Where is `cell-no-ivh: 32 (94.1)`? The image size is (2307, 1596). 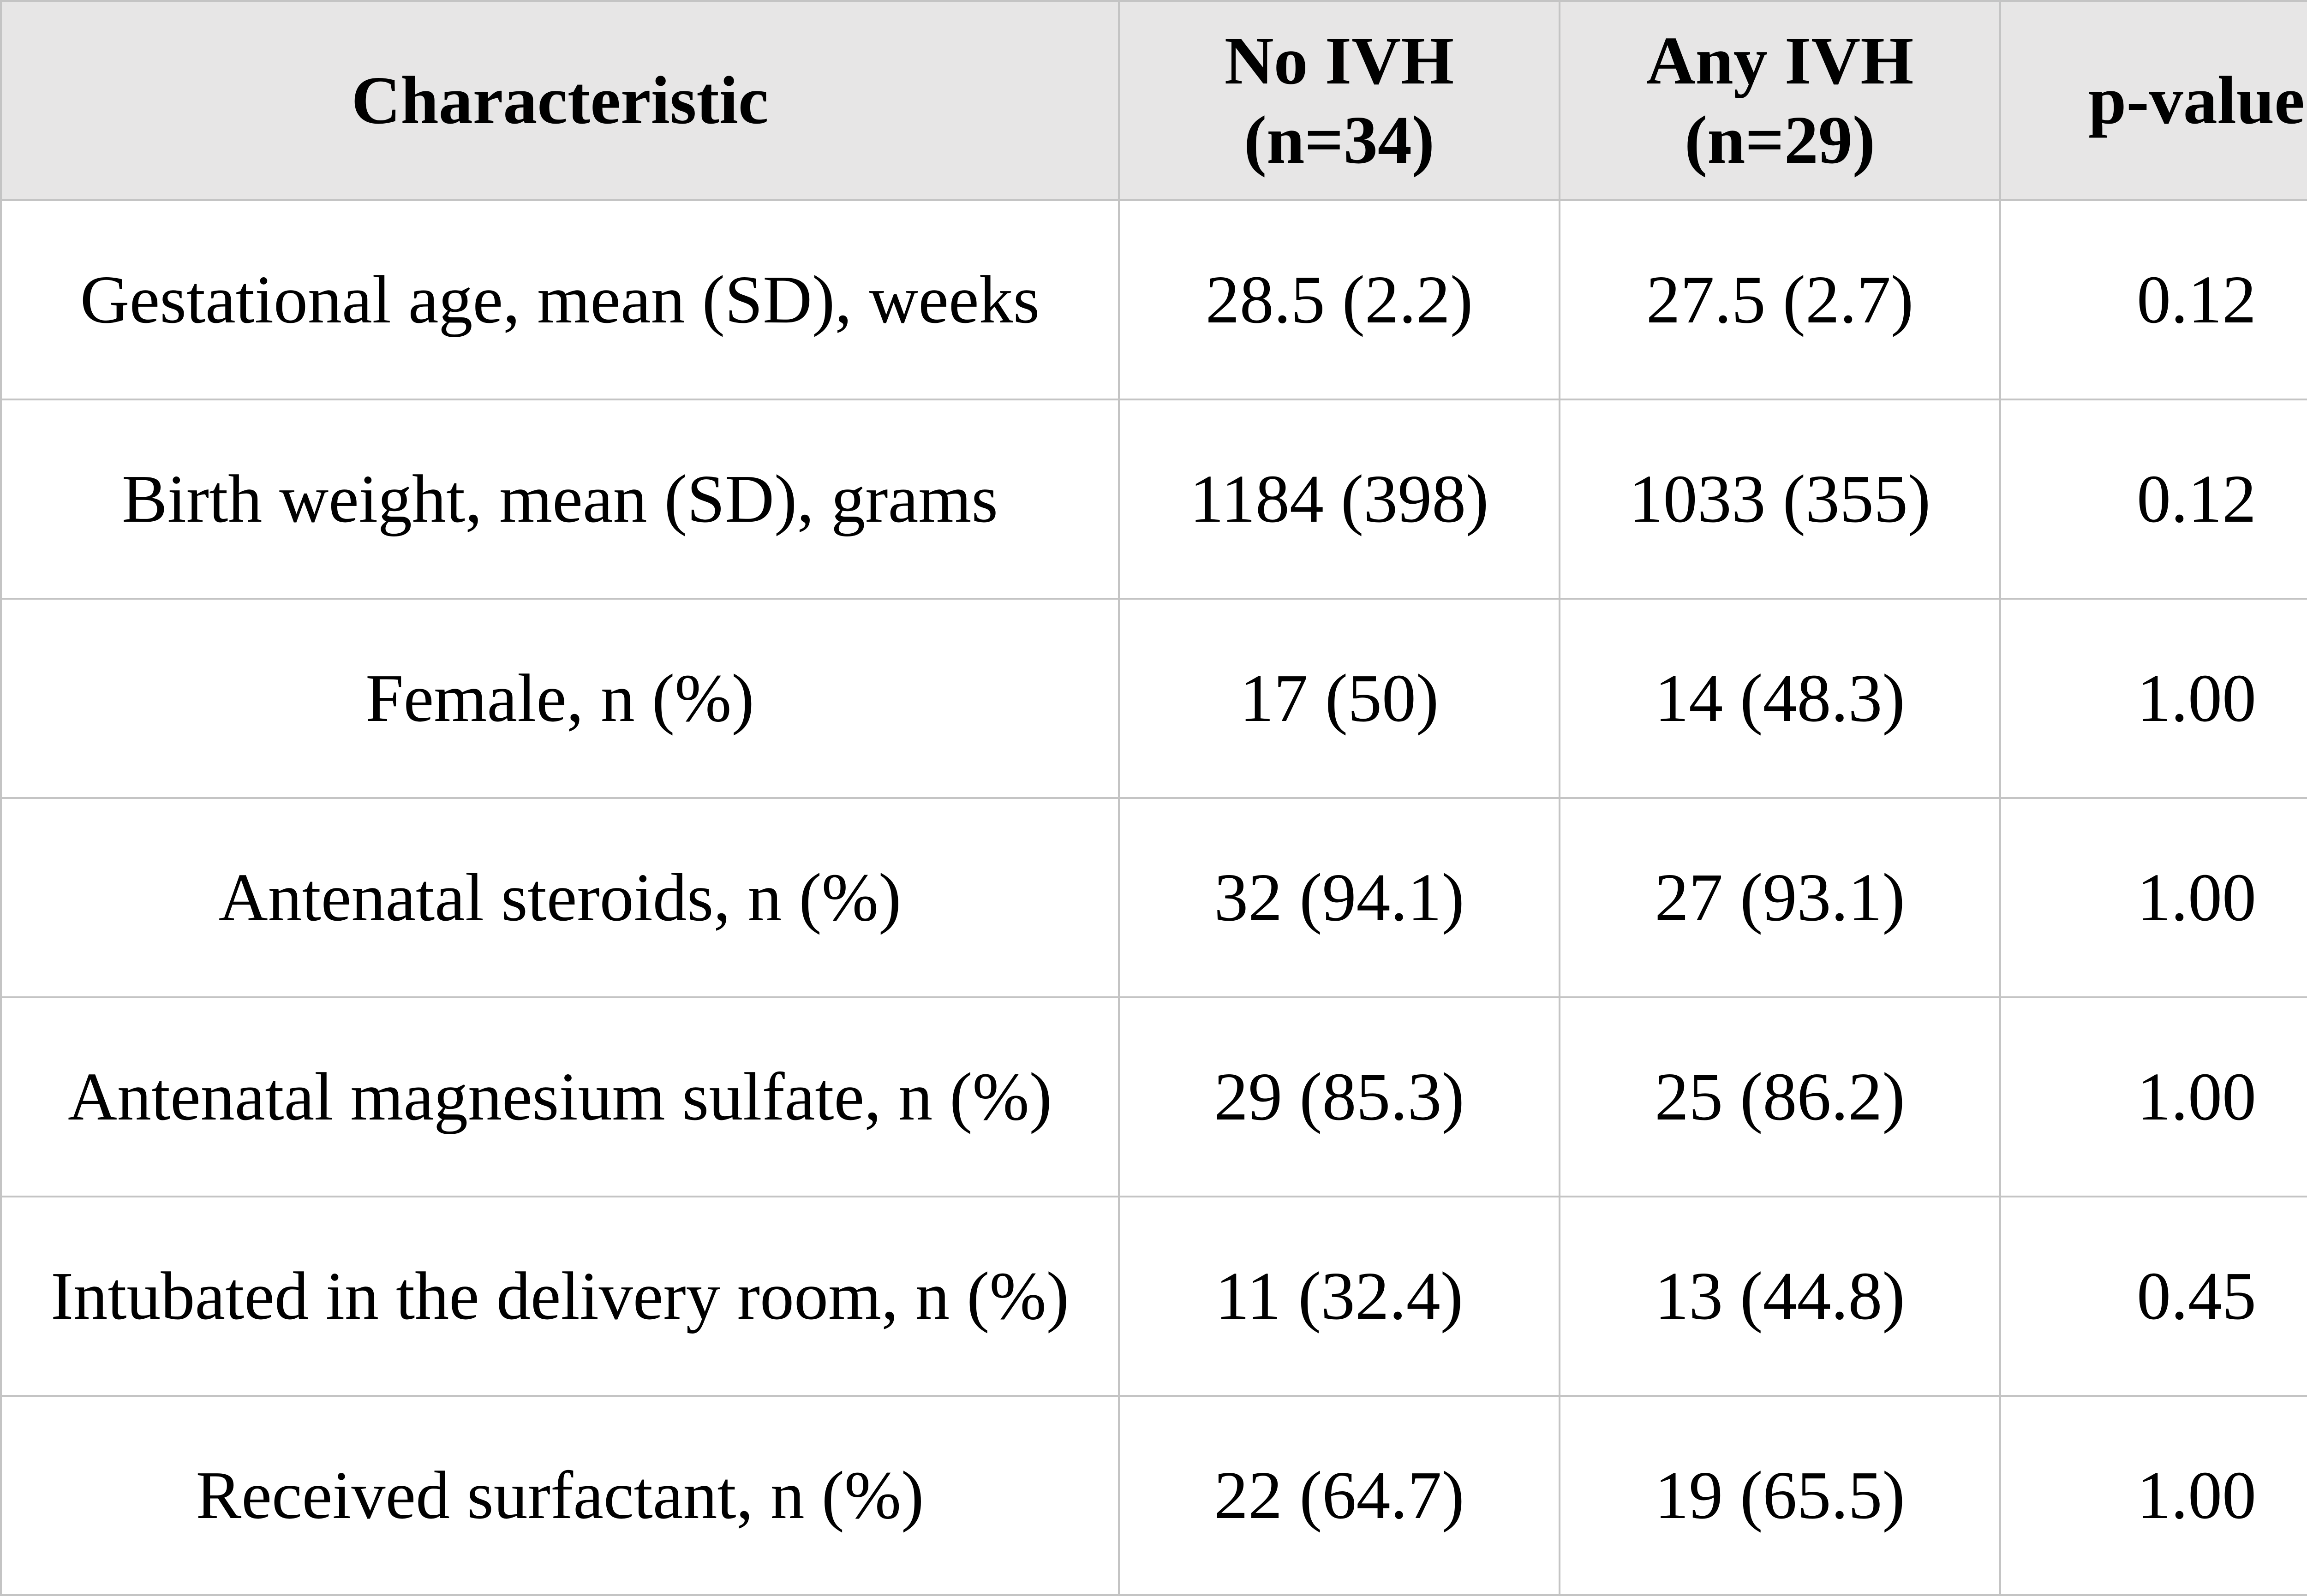
cell-no-ivh: 32 (94.1) is located at coordinates (1339, 897).